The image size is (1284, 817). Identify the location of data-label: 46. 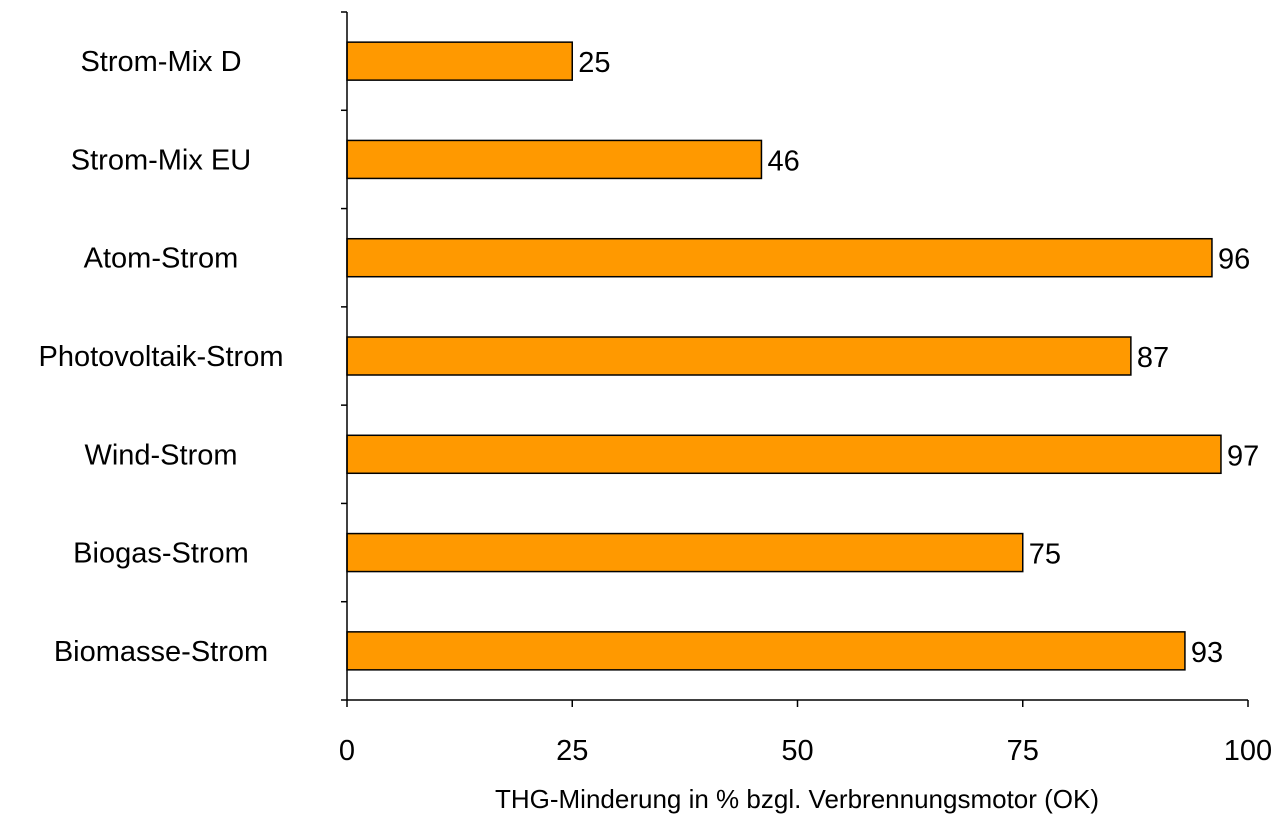
(783, 161).